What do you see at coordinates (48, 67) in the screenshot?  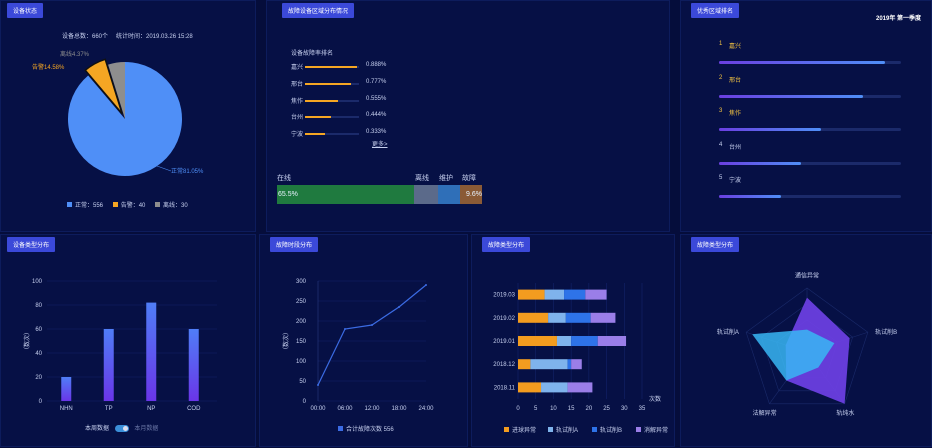 I see `pie-label: 告警14.58%` at bounding box center [48, 67].